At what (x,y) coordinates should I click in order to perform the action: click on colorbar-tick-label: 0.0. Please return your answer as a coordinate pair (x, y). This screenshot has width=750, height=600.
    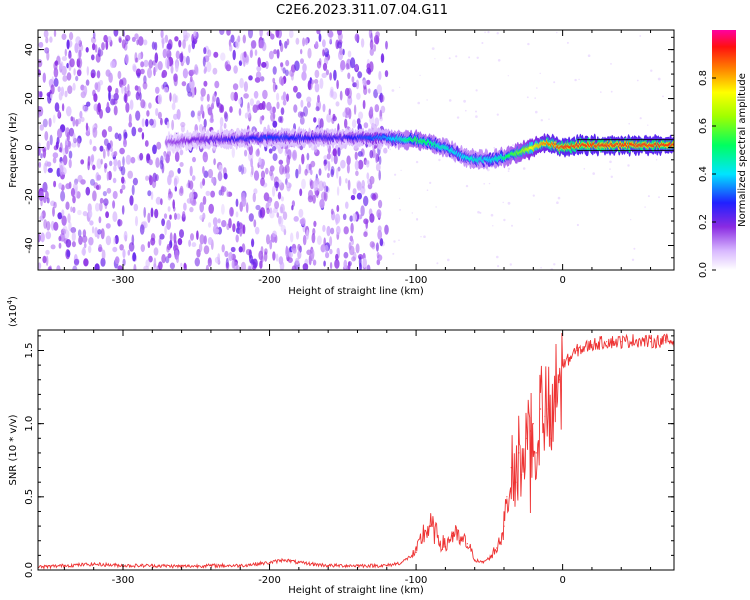
    Looking at the image, I should click on (703, 270).